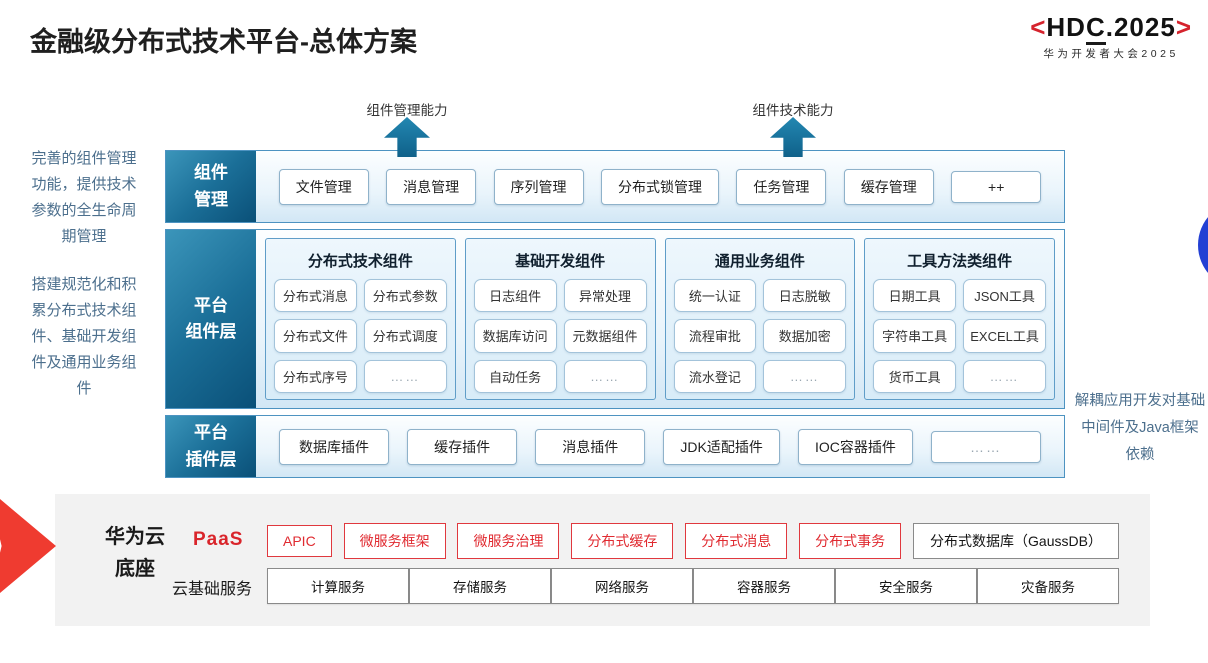  I want to click on logo-c-underlined: C, so click(1095, 28).